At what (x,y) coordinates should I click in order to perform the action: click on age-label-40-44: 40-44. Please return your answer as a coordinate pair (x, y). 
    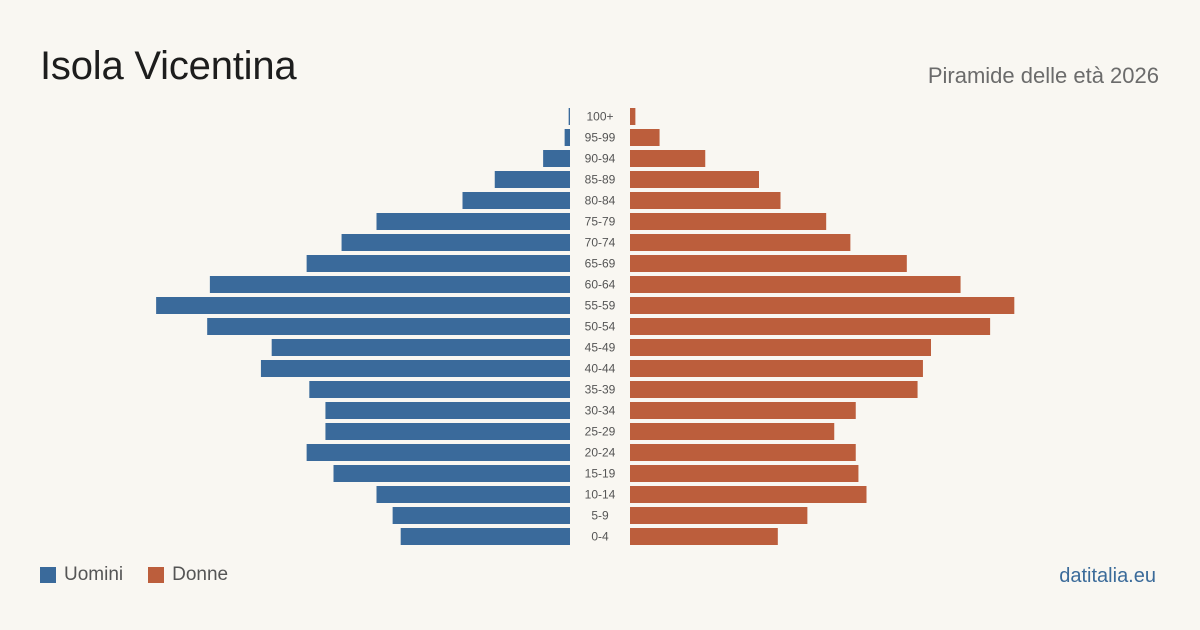
    Looking at the image, I should click on (600, 369).